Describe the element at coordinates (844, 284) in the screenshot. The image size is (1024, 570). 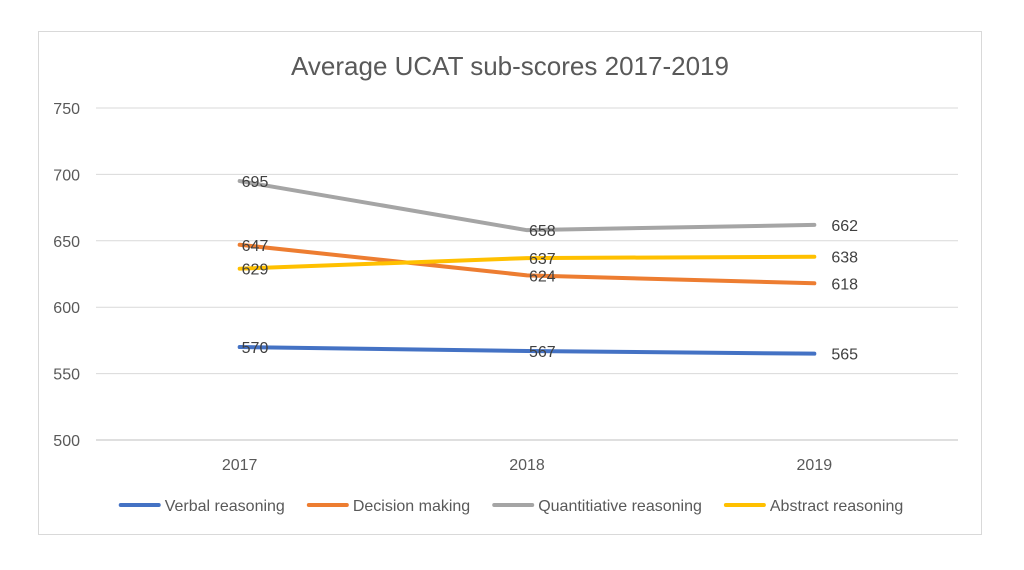
I see `data-label-s2-2019: 618` at that location.